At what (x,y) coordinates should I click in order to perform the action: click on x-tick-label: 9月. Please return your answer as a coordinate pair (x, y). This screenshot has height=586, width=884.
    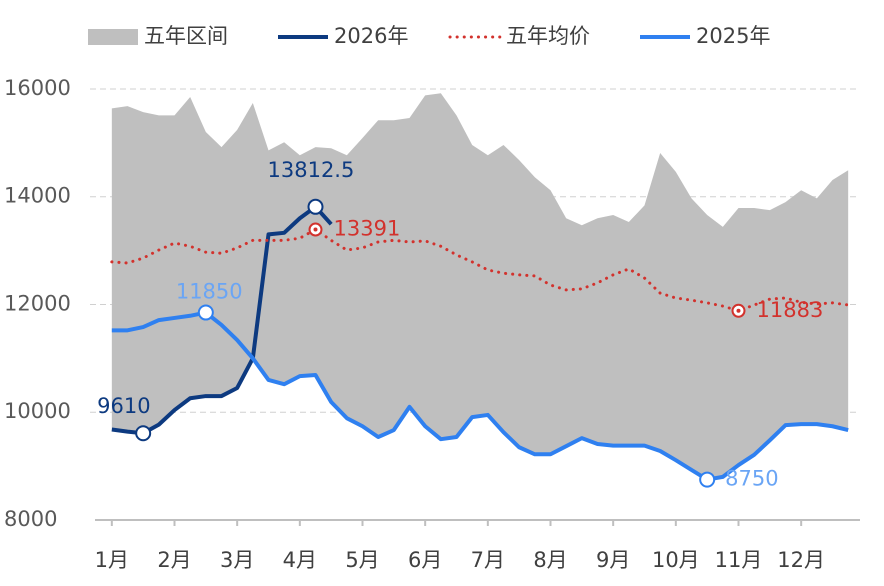
    Looking at the image, I should click on (613, 560).